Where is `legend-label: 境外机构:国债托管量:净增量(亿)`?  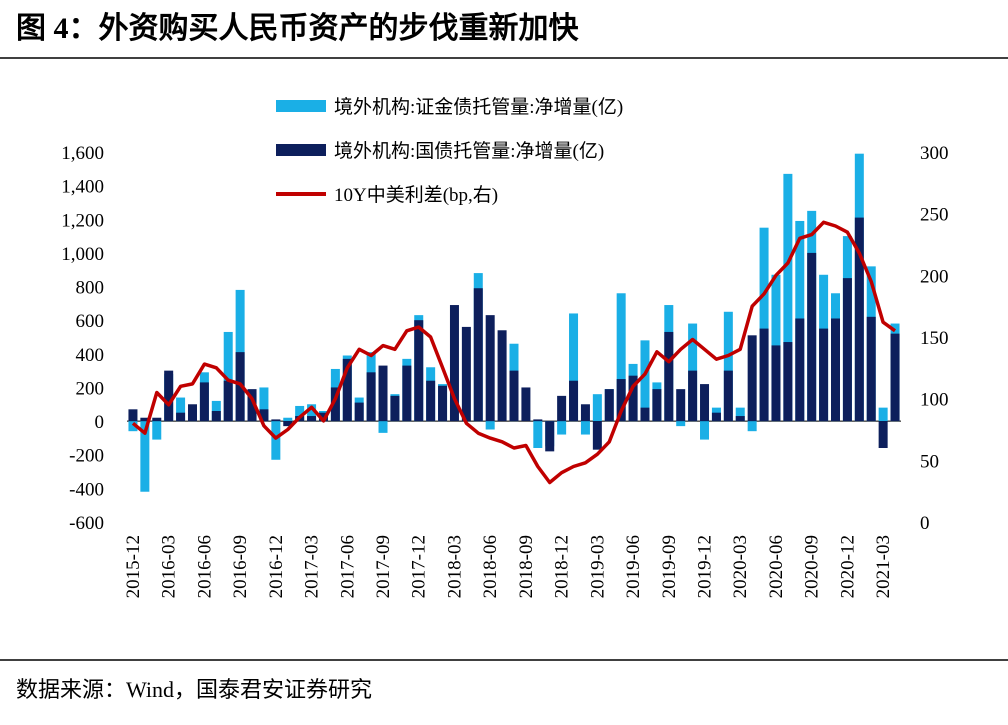
legend-label: 境外机构:国债托管量:净增量(亿) is located at coordinates (469, 151).